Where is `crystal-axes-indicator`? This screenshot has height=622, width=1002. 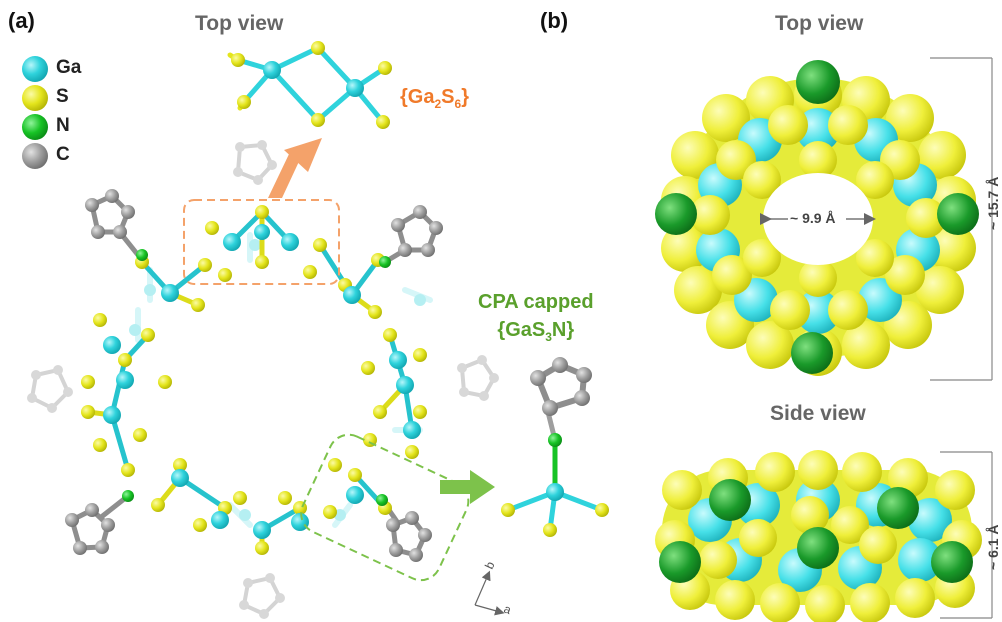
crystal-axes-indicator is located at coordinates (489, 593).